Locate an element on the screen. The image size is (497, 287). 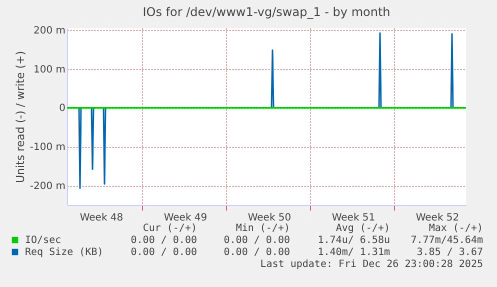
text: 1.74u/ 6.58u is located at coordinates (354, 240).